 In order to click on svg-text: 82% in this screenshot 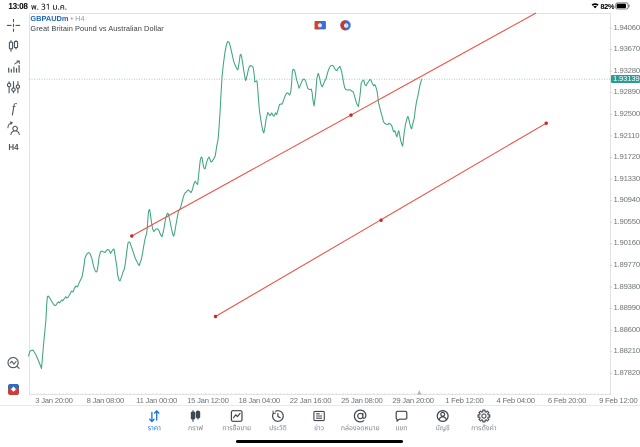, I will do `click(607, 6)`.